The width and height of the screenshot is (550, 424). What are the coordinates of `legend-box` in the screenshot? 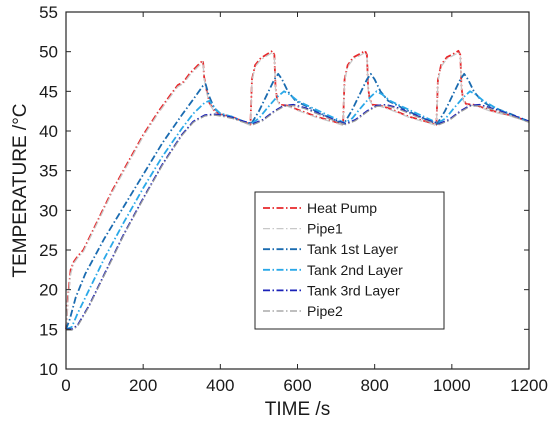 It's located at (349, 260).